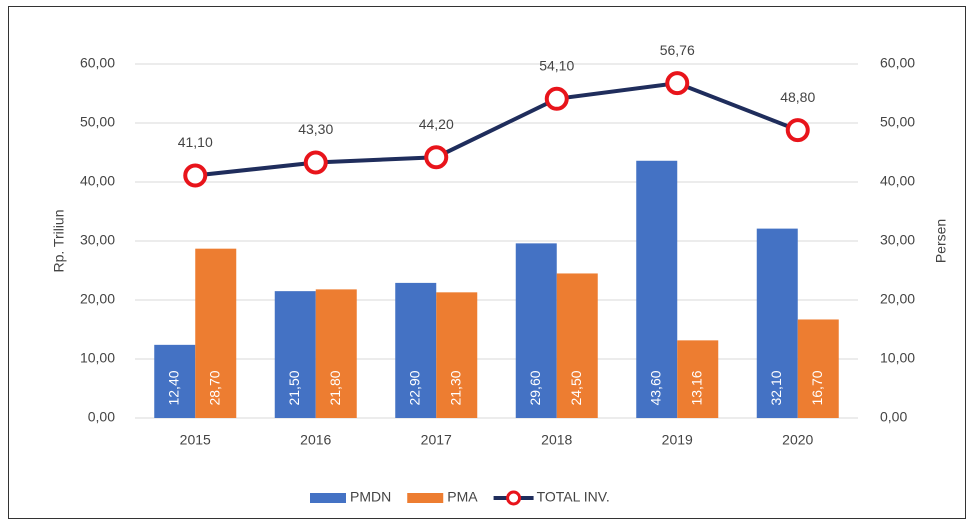 The image size is (975, 526). Describe the element at coordinates (195, 440) in the screenshot. I see `x-tick-label: 2015` at that location.